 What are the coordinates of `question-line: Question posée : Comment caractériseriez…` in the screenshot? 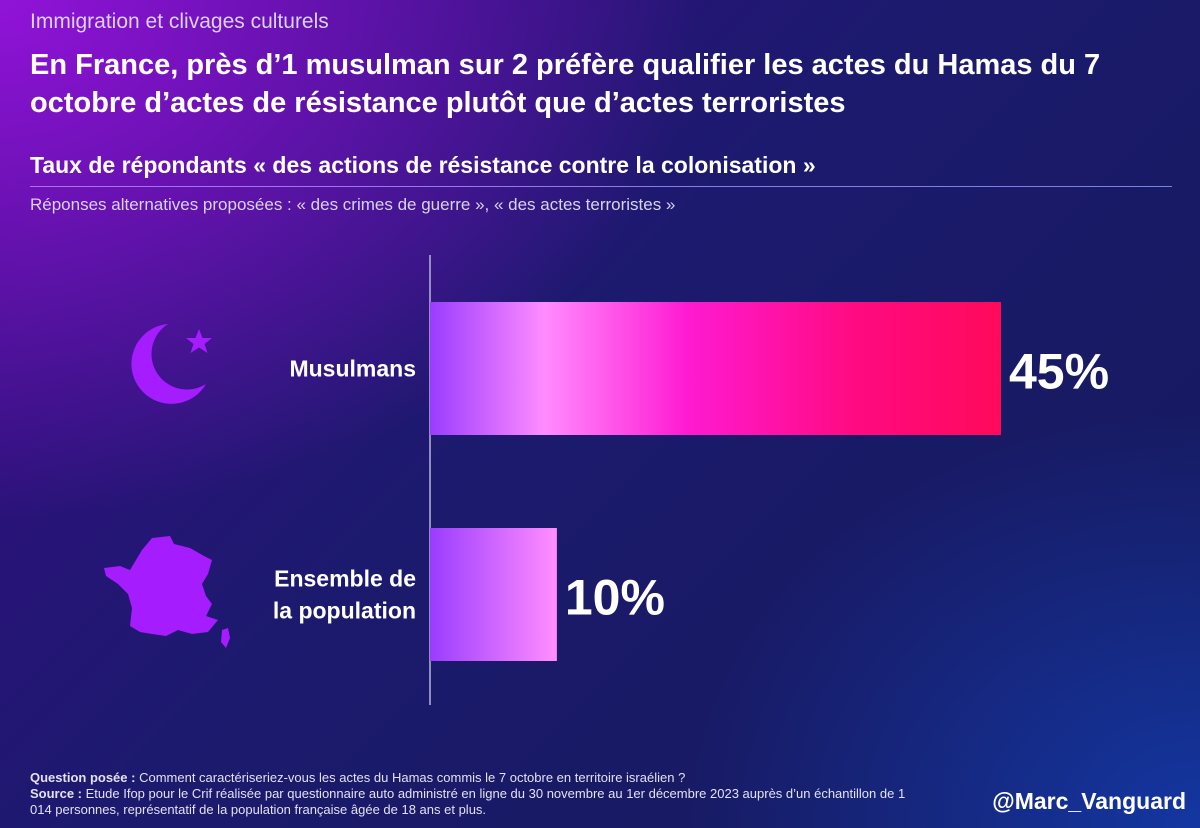 It's located at (480, 778).